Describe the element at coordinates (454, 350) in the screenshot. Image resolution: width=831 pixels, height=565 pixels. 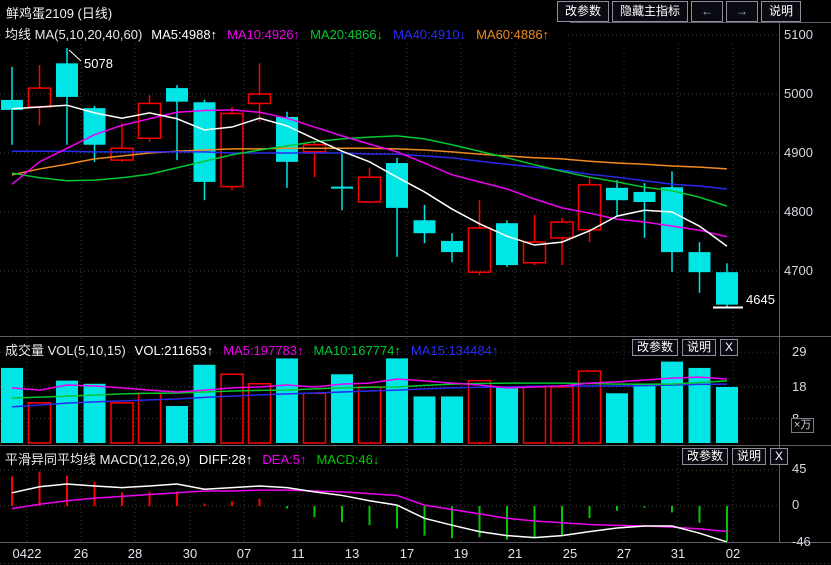
I see `volume-indicator-readout: MA15:134484↑` at that location.